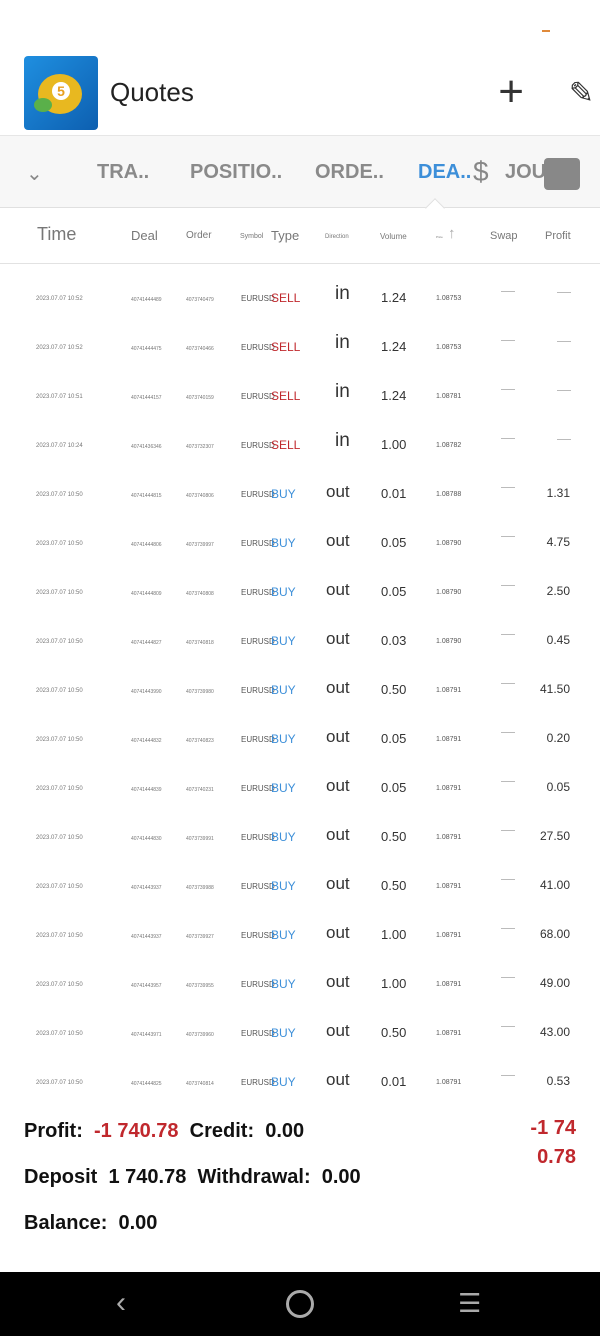 Image resolution: width=600 pixels, height=1336 pixels. I want to click on deal-profit: 0.53, so click(558, 1081).